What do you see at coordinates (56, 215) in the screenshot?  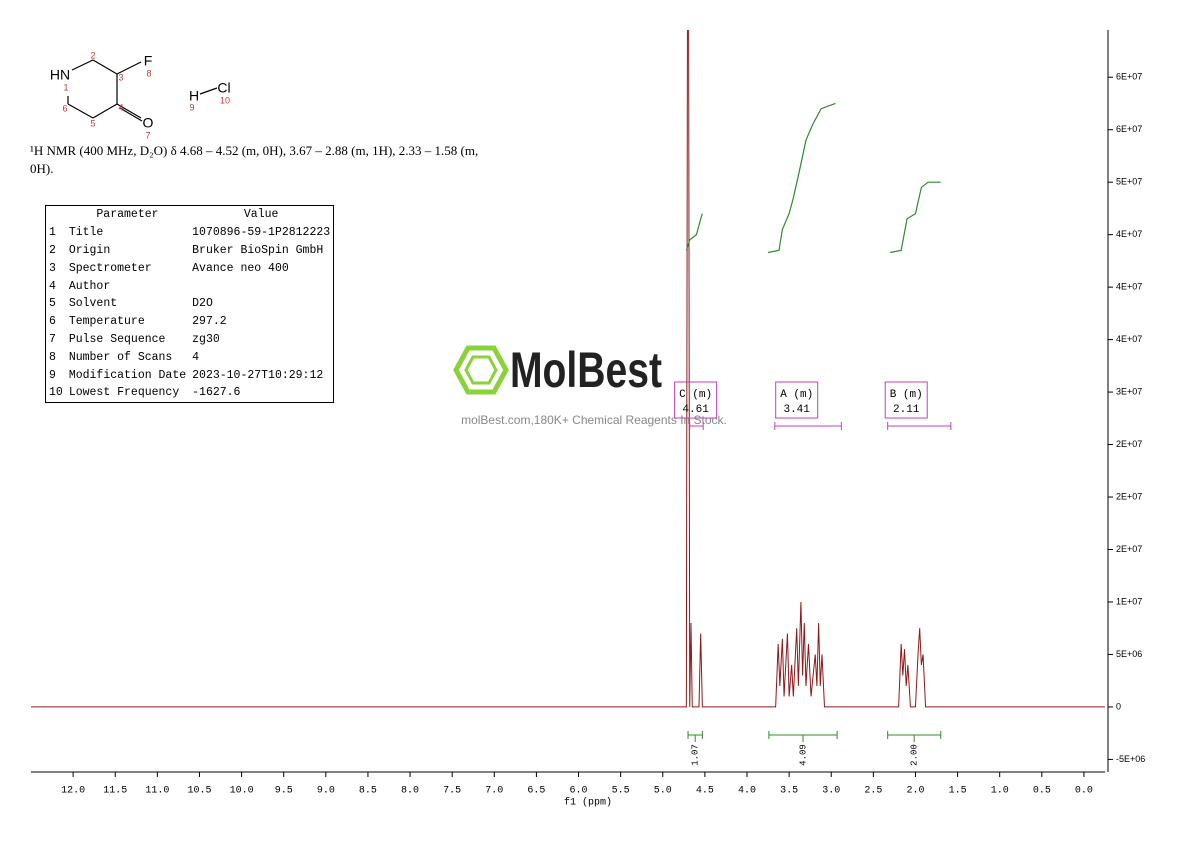 I see `header-cell` at bounding box center [56, 215].